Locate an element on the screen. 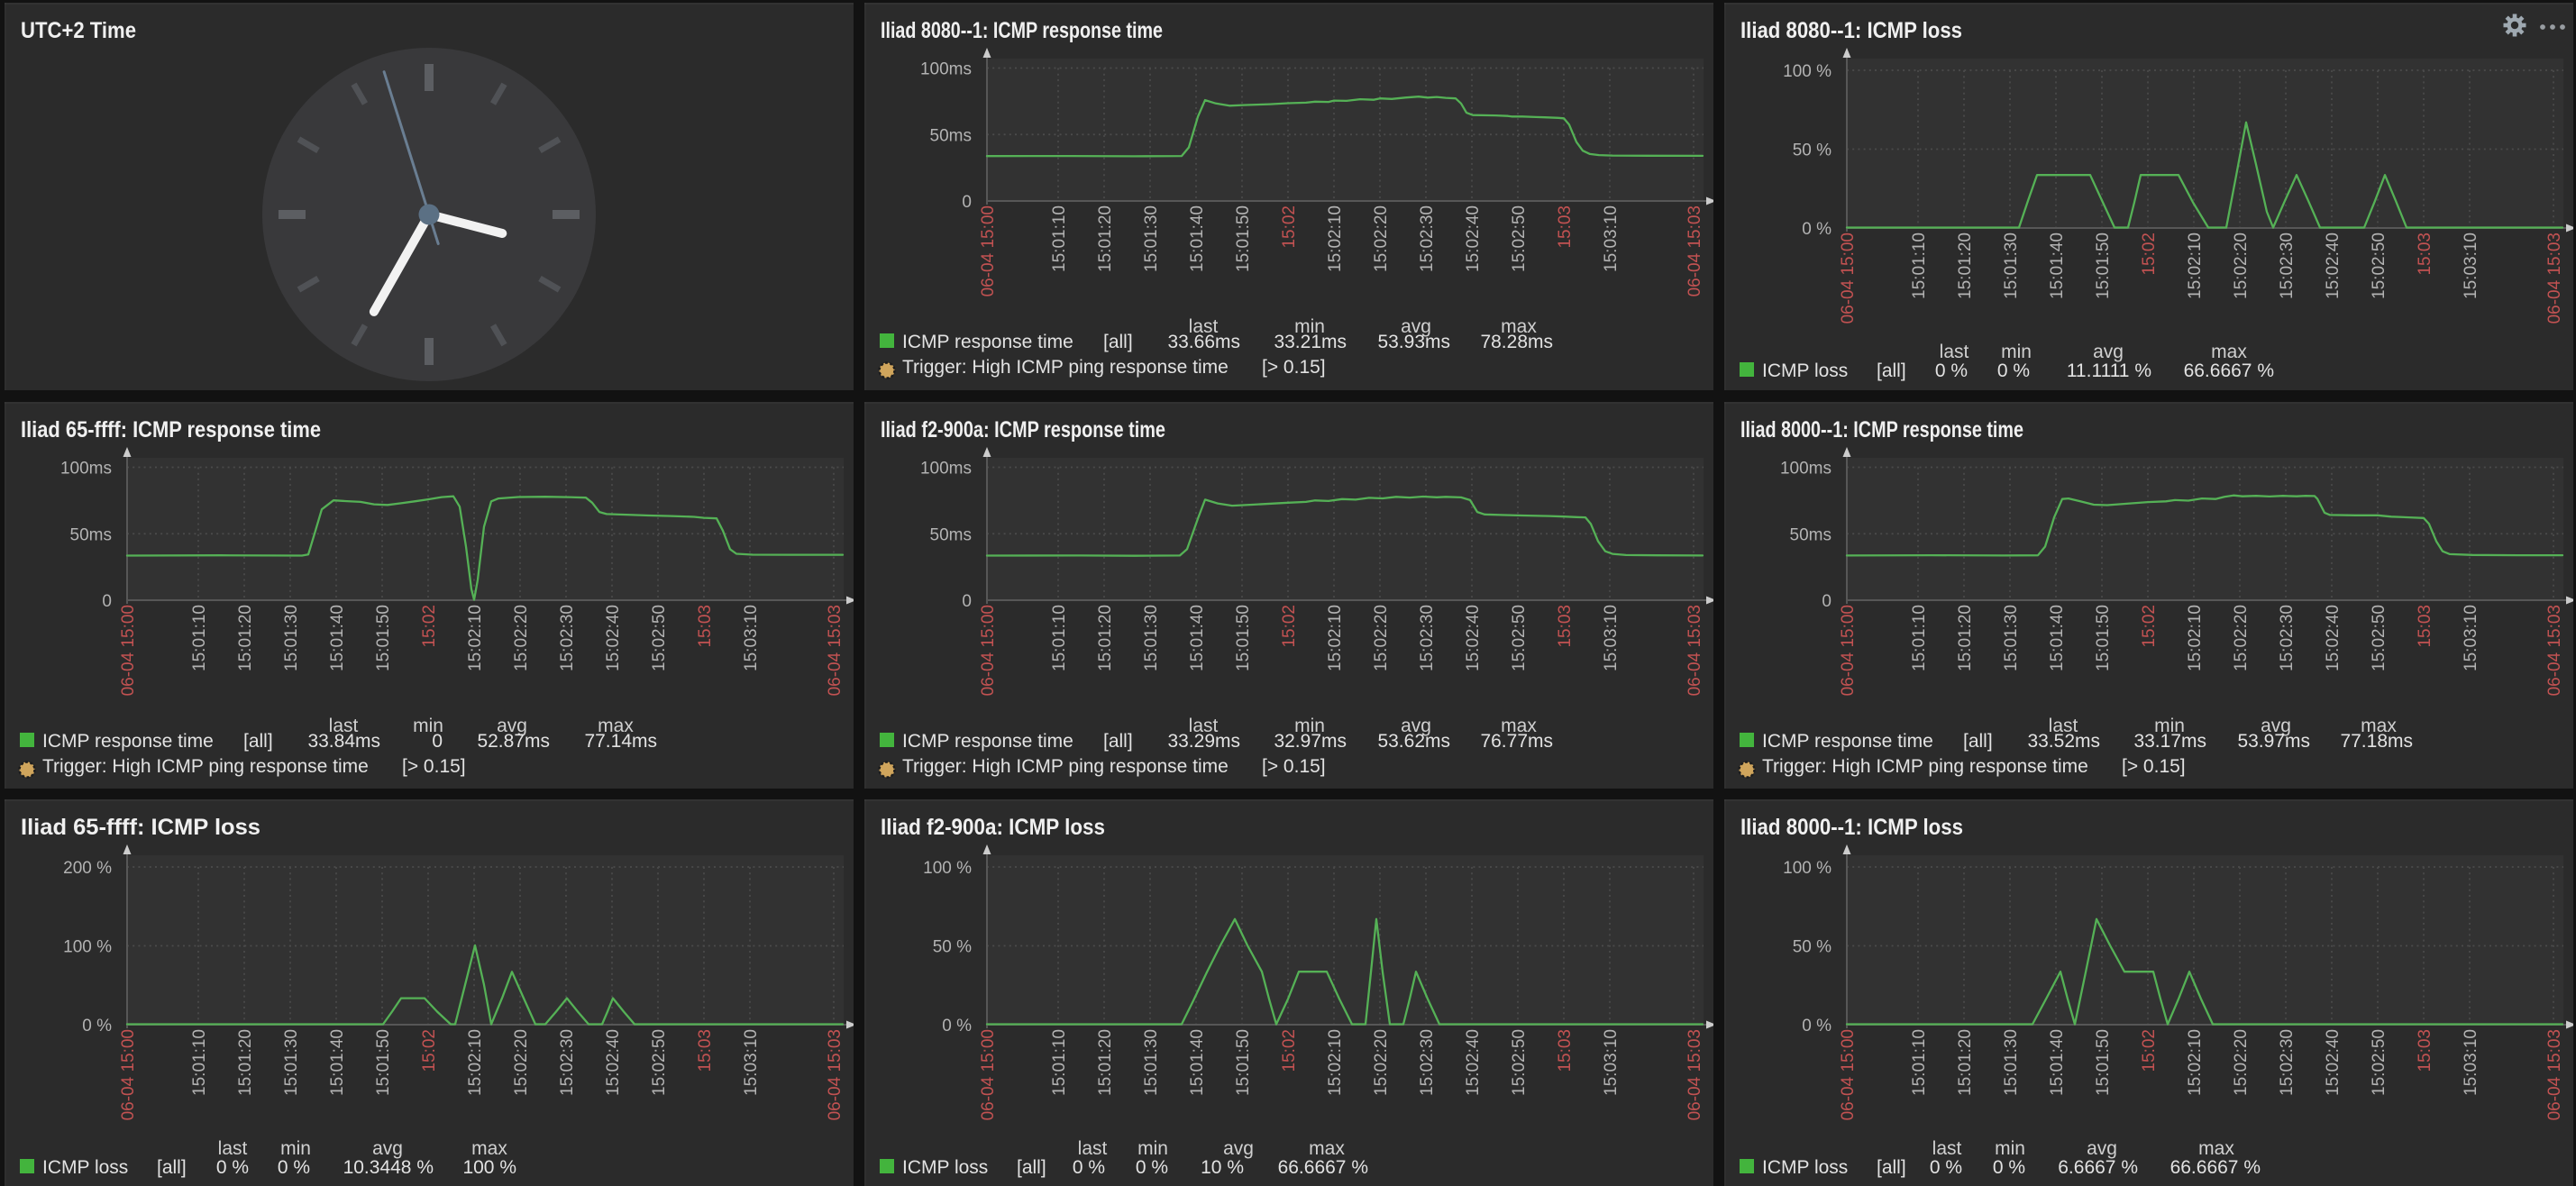 The width and height of the screenshot is (2576, 1186). svg-text: 33.66ms is located at coordinates (1203, 342).